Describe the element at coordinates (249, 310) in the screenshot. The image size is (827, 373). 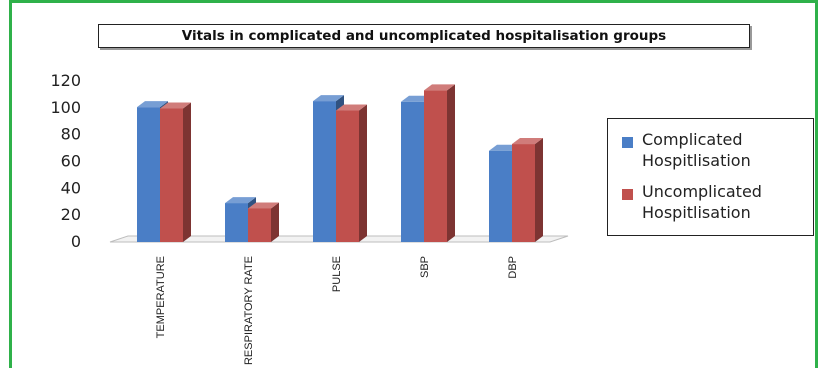
I see `x-tick-label: RESPIRATORY RATE` at that location.